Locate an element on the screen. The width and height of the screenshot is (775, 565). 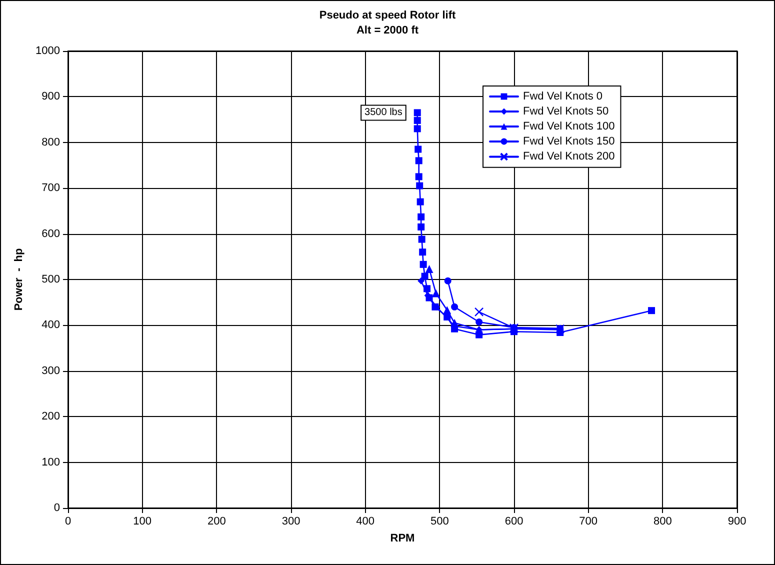
x-tick-label: 900 is located at coordinates (737, 522).